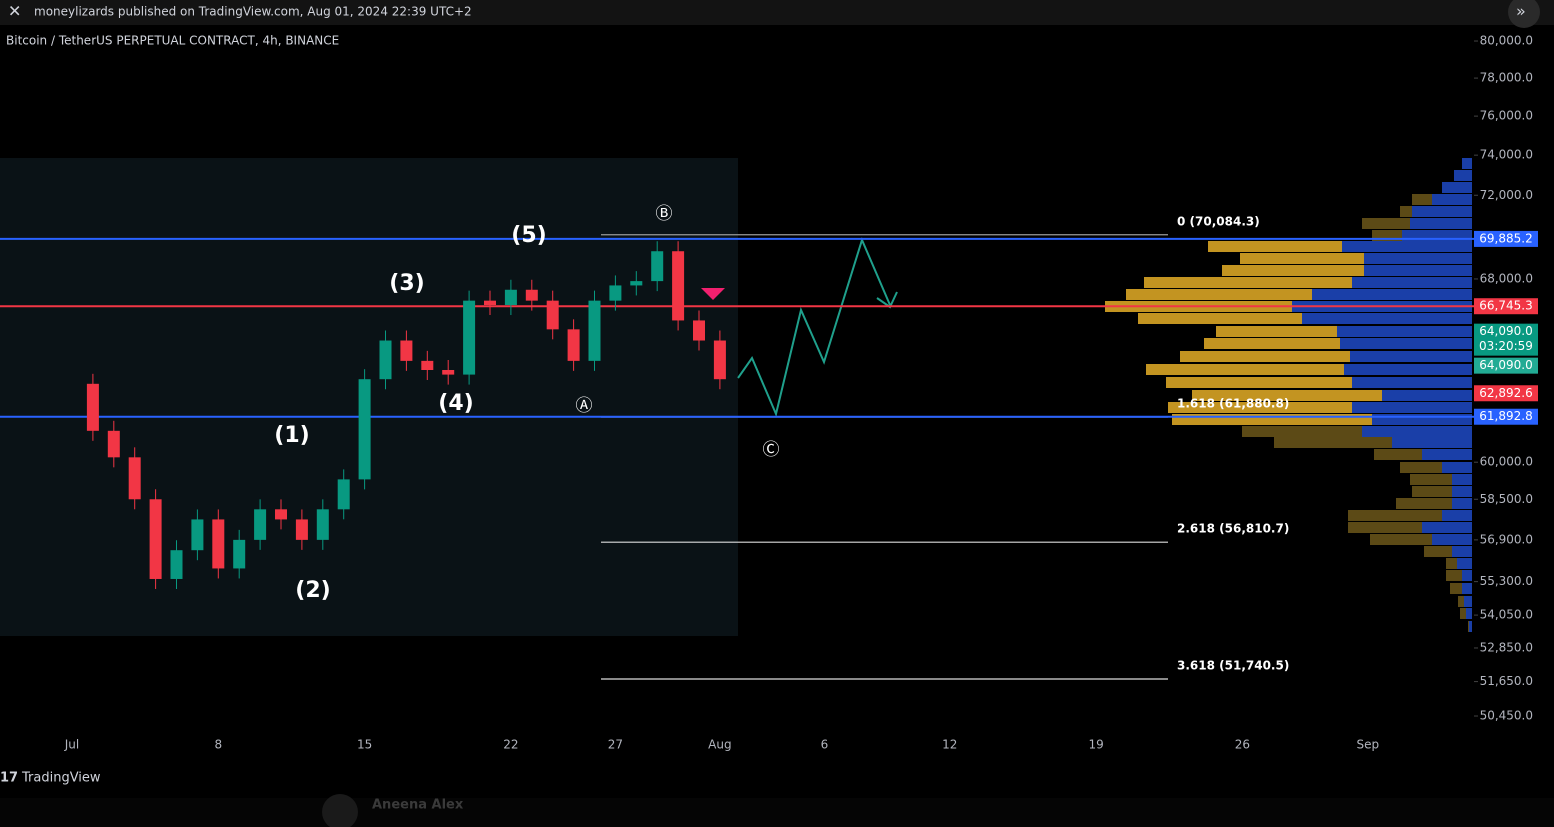  I want to click on footer, so click(777, 779).